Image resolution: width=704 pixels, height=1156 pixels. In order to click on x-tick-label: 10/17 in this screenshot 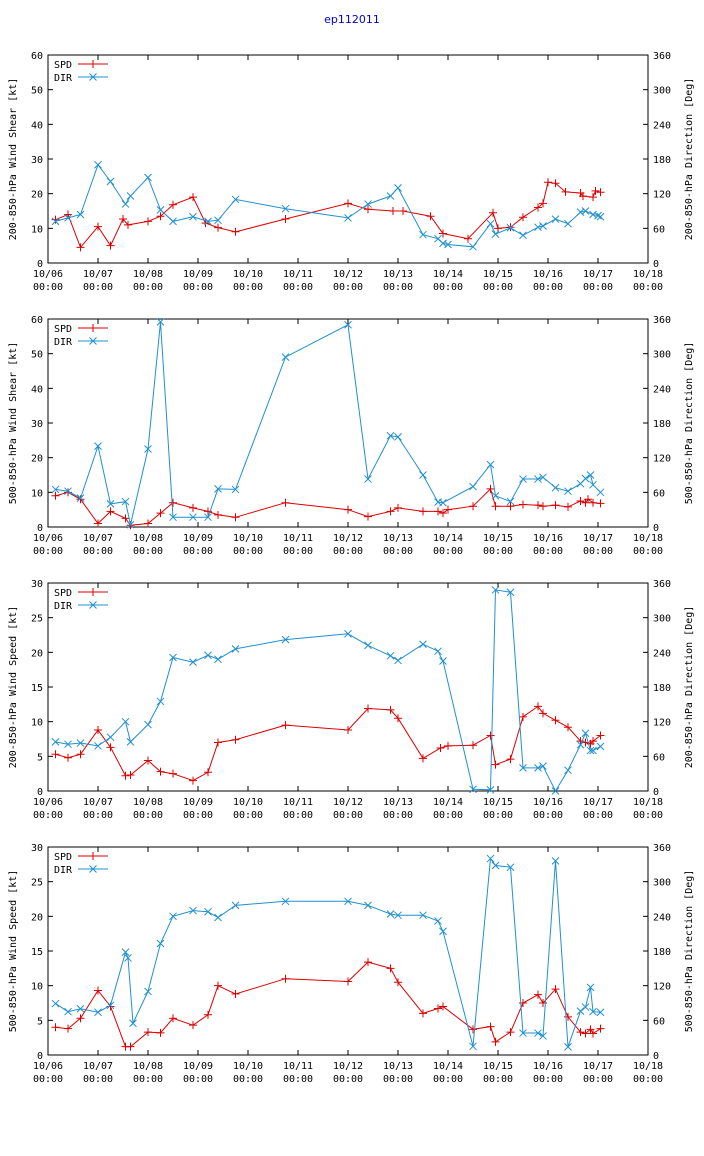, I will do `click(598, 538)`.